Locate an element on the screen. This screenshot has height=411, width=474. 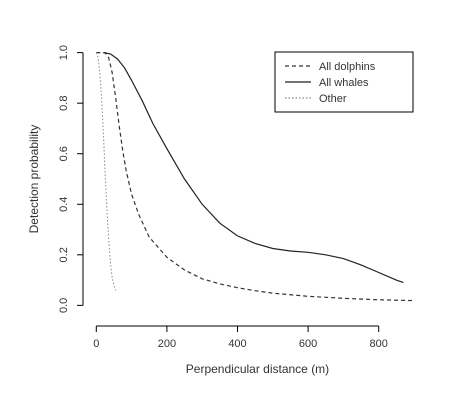
y-tick-label: 0.8 is located at coordinates (64, 103).